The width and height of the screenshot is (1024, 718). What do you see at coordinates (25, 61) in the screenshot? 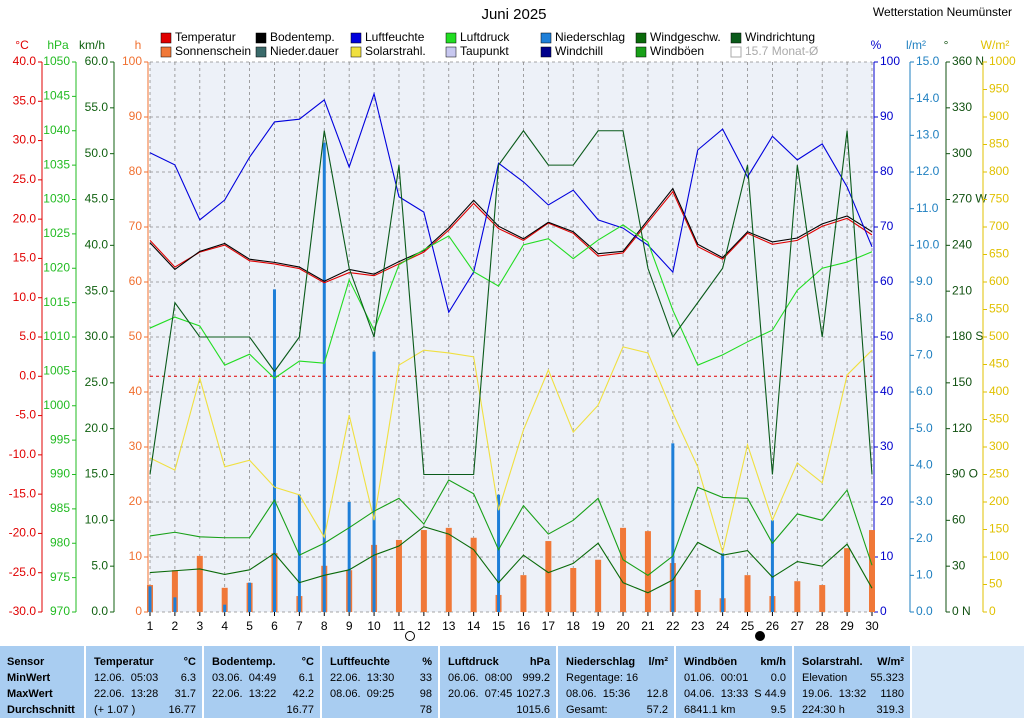
I see `y-tick-label: 40.0` at bounding box center [25, 61].